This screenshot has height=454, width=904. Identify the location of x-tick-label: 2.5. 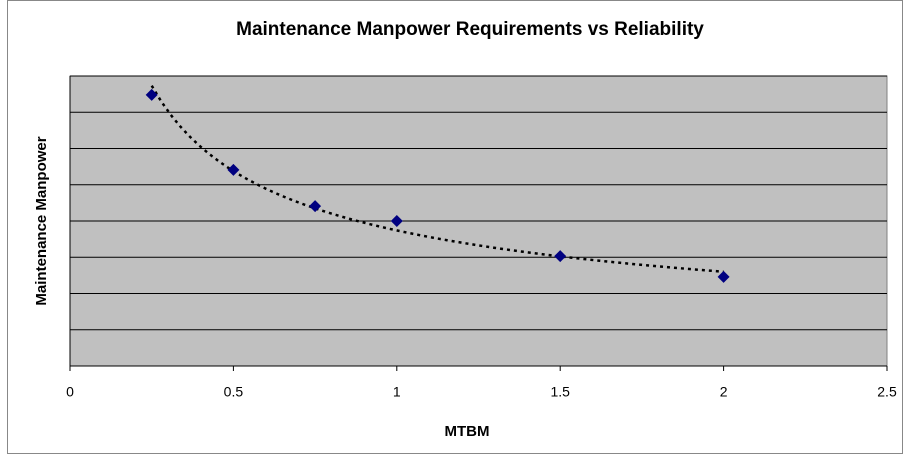
(887, 392).